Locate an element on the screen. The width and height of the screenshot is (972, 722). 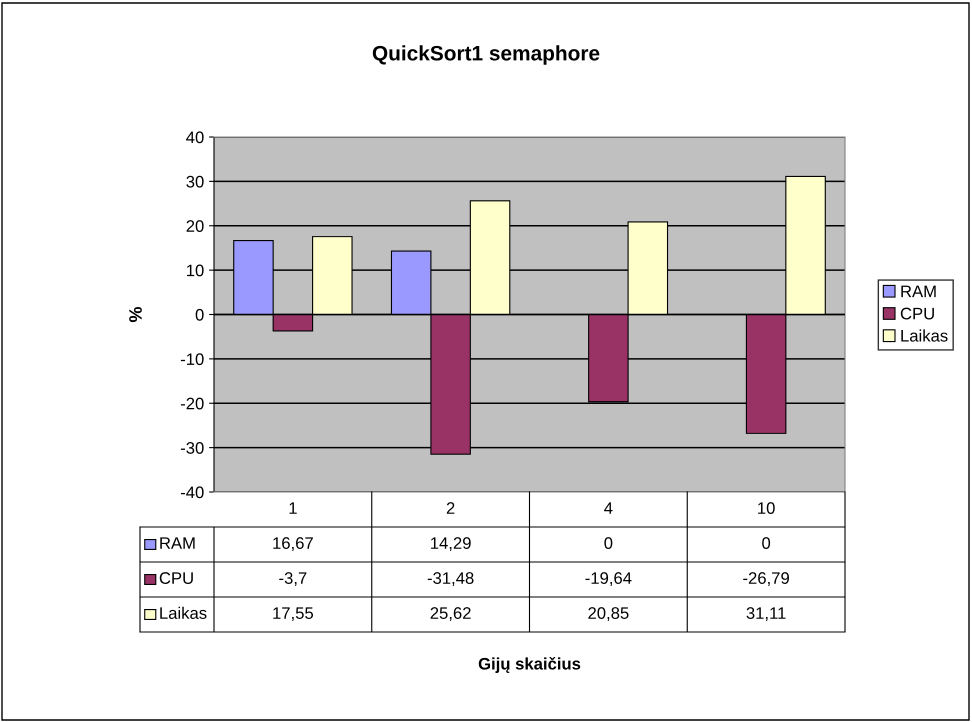
y-tick-label: 40 is located at coordinates (195, 137).